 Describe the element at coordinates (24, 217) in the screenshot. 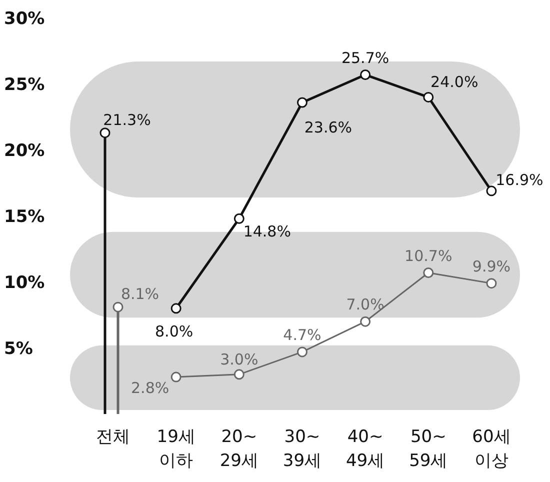

I see `y-tick-label: 15%` at that location.